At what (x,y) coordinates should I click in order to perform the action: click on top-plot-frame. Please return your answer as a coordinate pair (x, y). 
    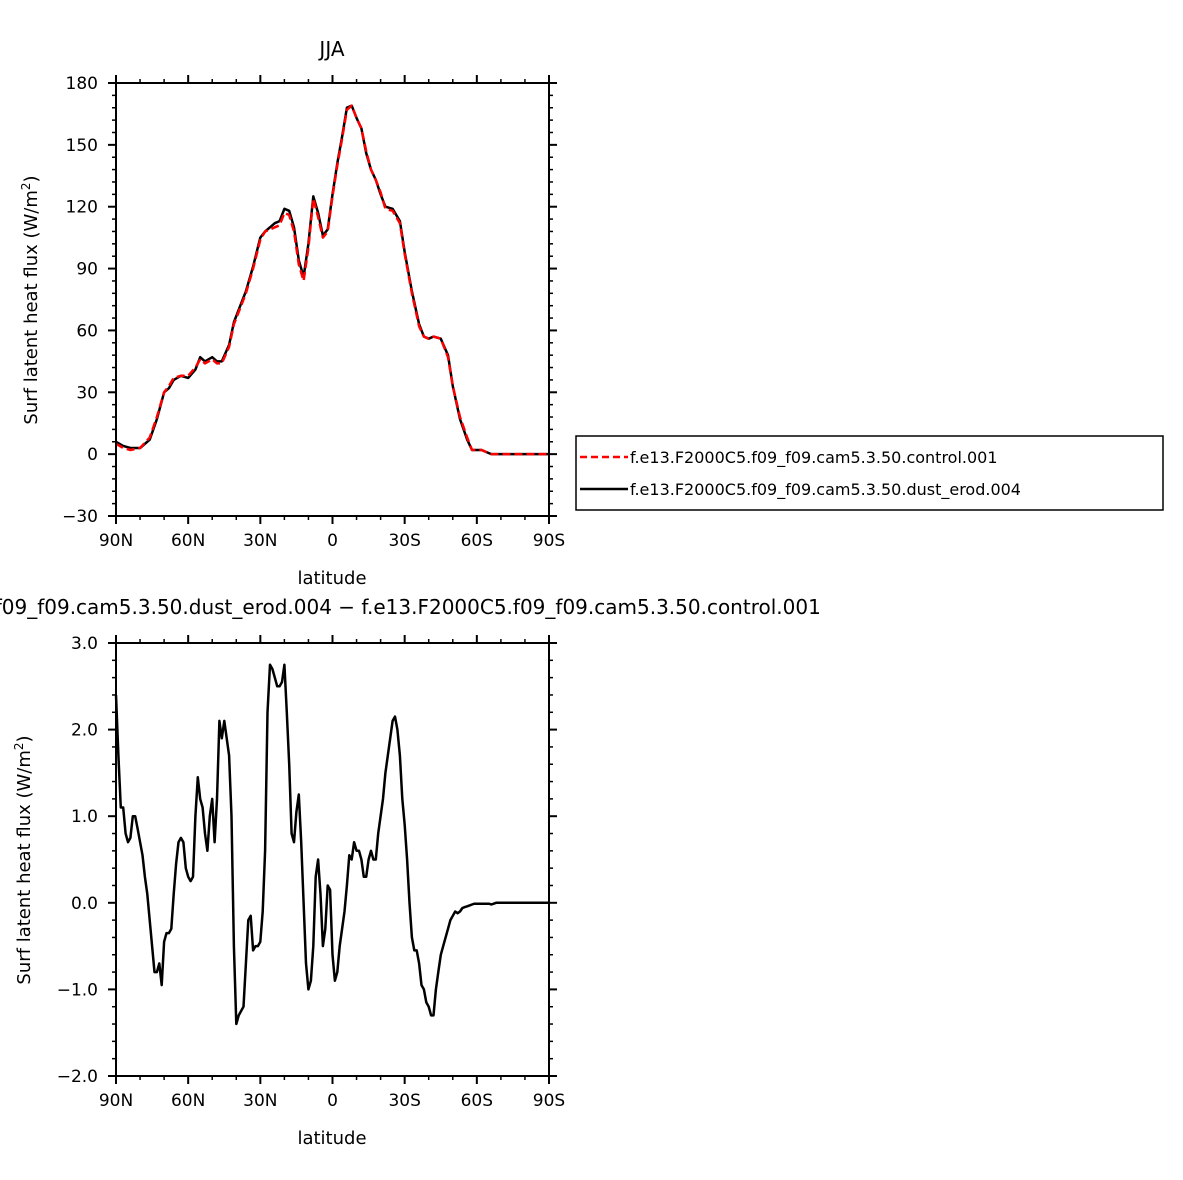
    Looking at the image, I should click on (332, 299).